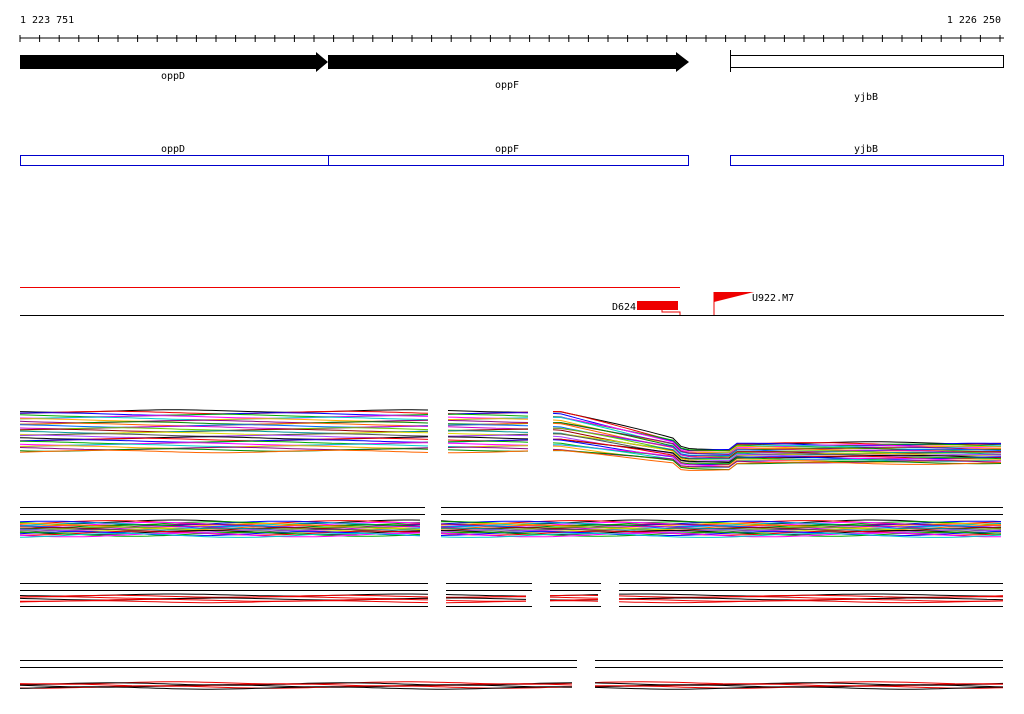 The image size is (1024, 714). What do you see at coordinates (671, 312) in the screenshot?
I see `feature-edge` at bounding box center [671, 312].